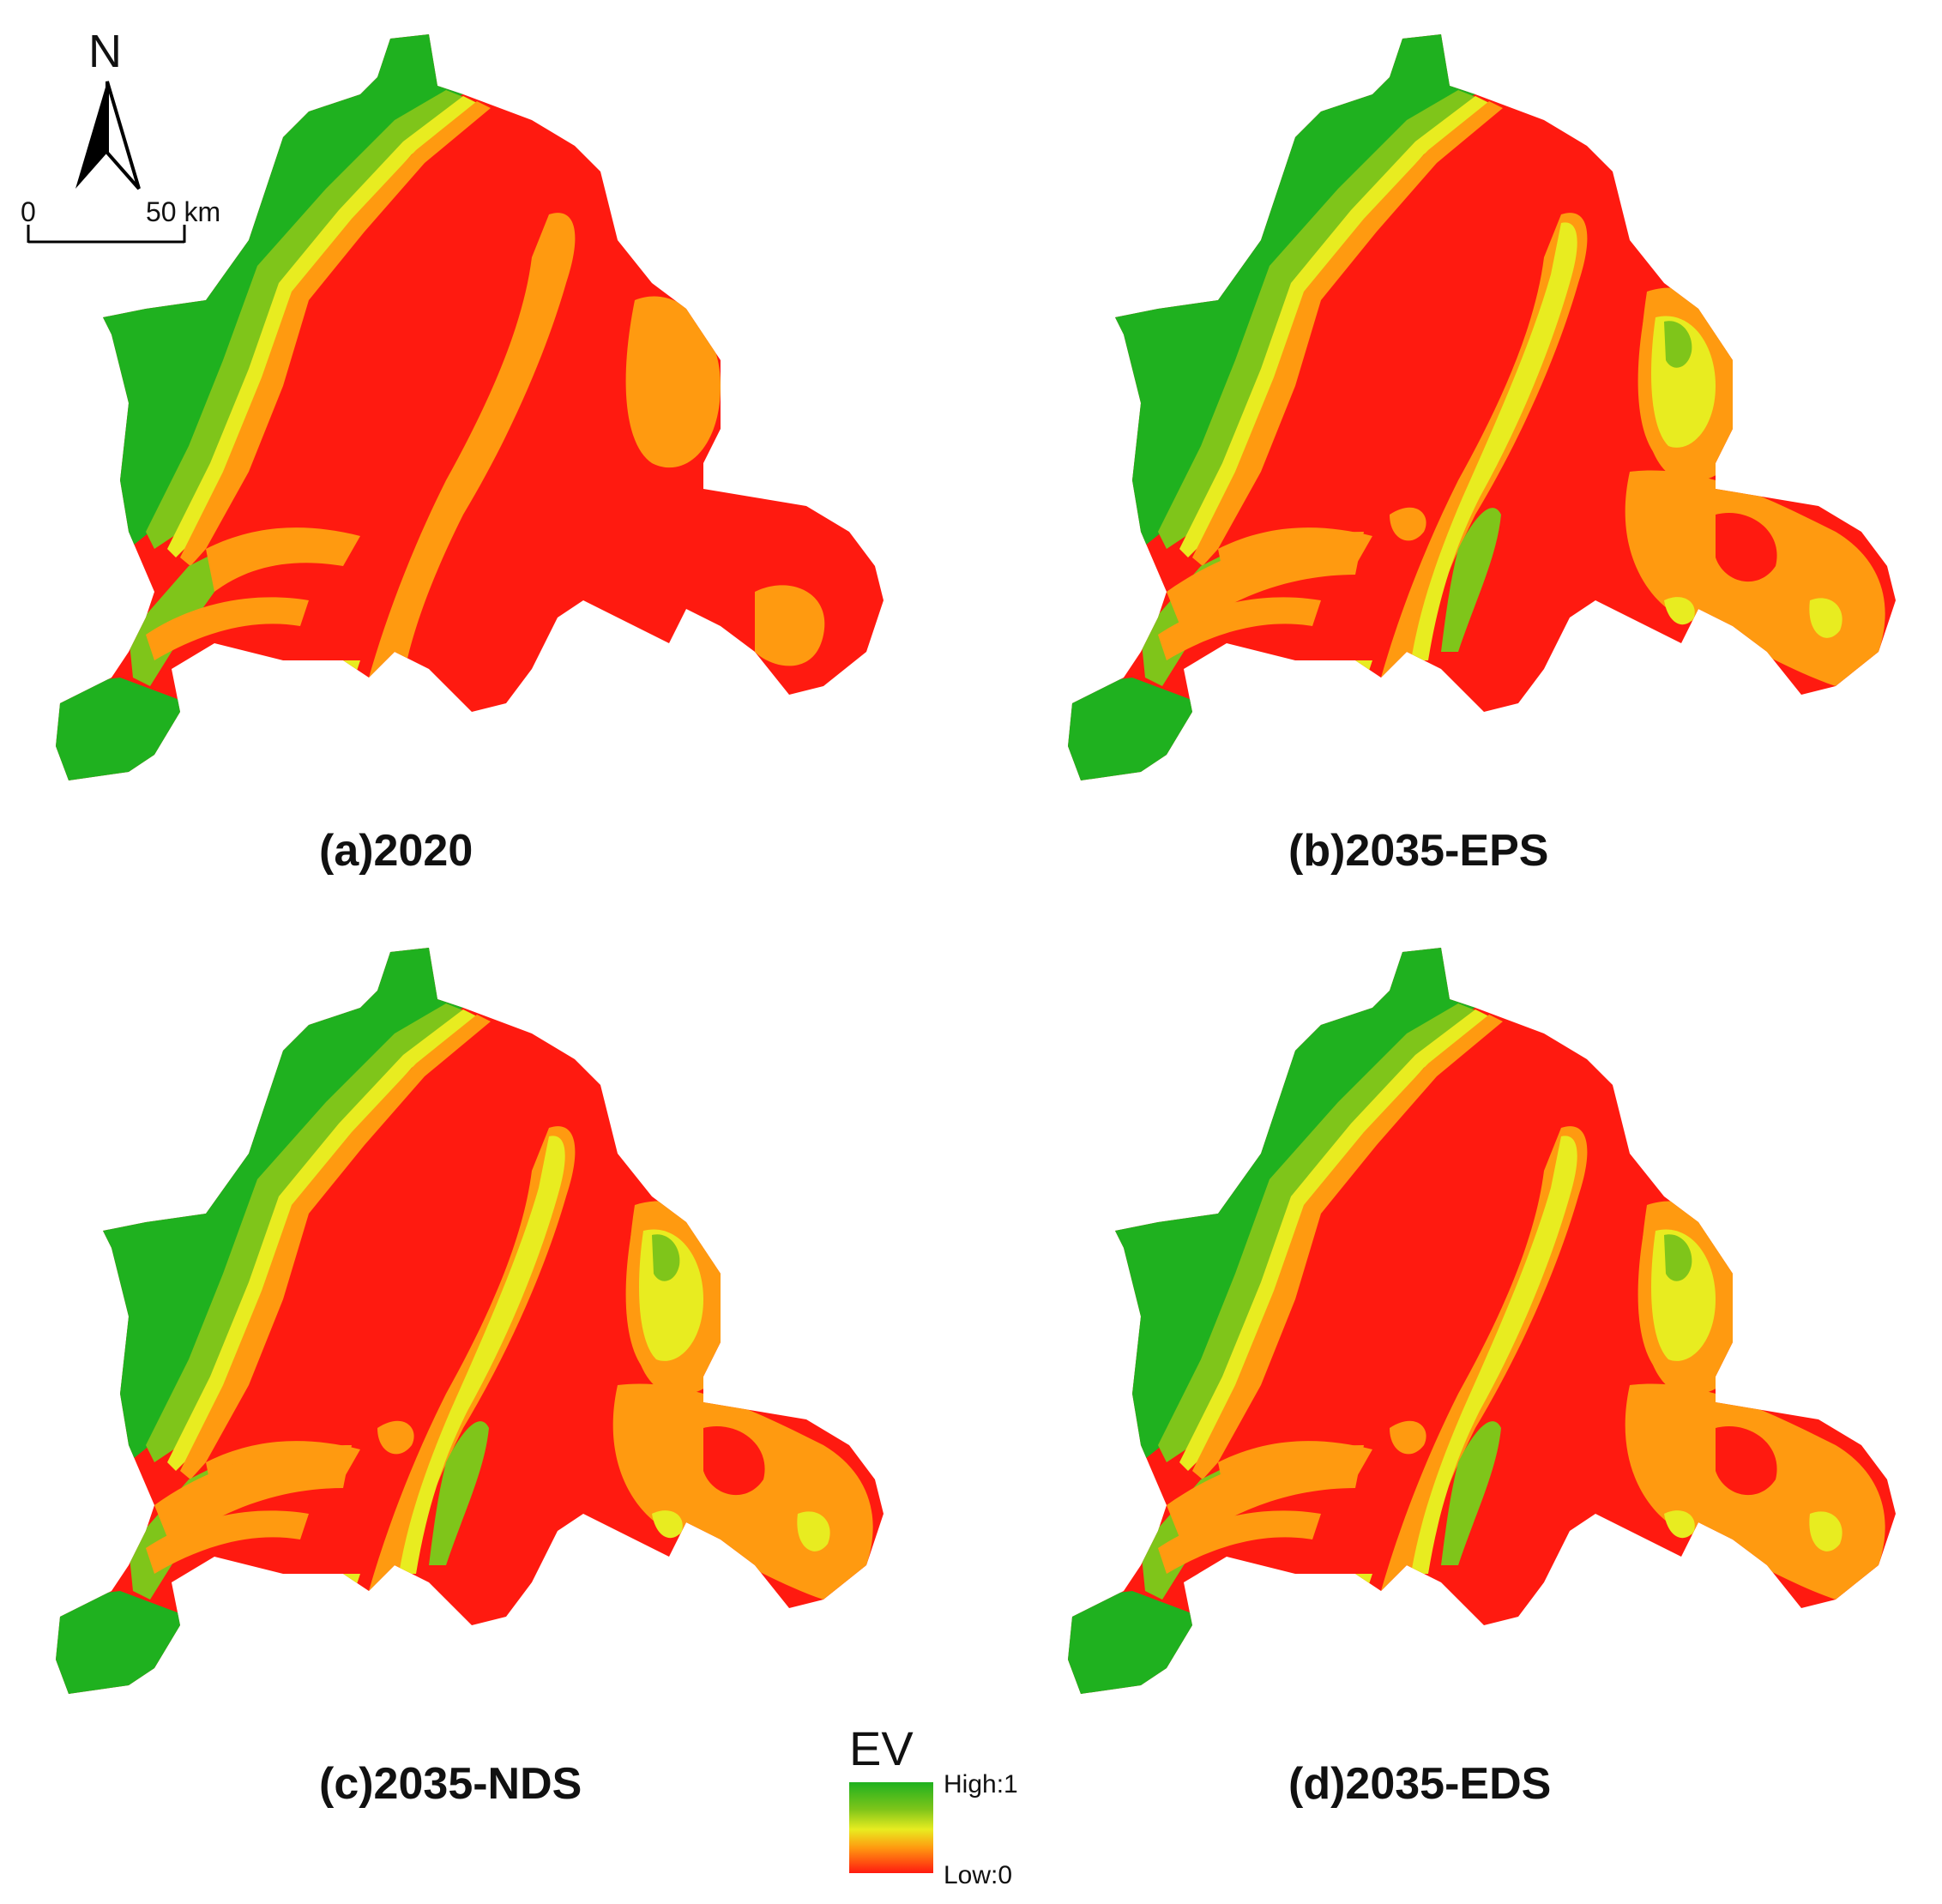  What do you see at coordinates (28, 212) in the screenshot?
I see `scale-start-label: 0` at bounding box center [28, 212].